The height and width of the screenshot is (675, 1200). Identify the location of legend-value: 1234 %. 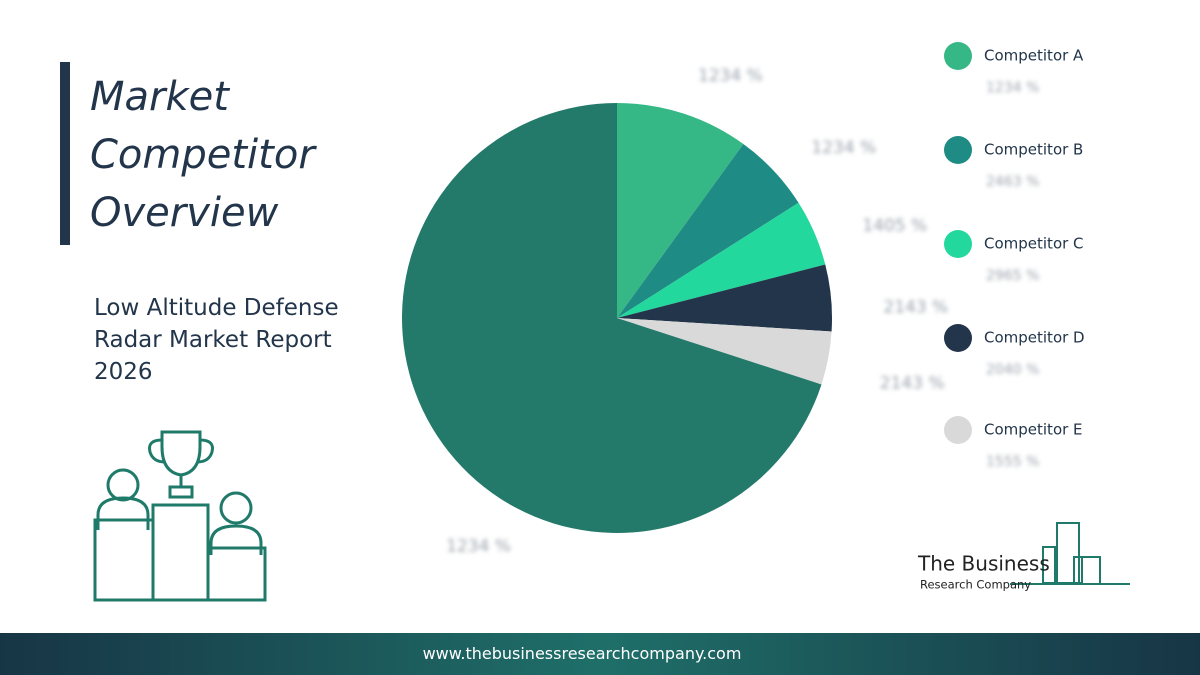
(1012, 88).